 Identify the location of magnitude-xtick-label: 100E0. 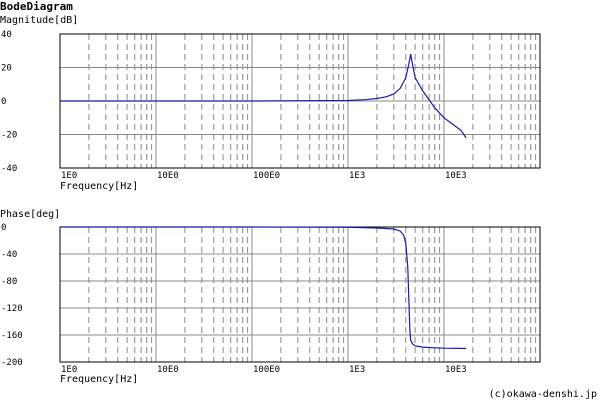
(266, 176).